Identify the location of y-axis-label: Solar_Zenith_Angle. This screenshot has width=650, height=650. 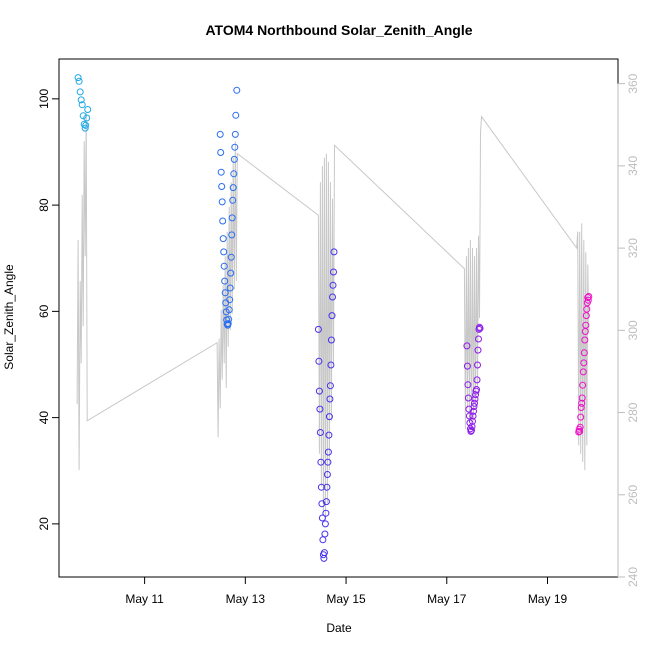
(9, 317).